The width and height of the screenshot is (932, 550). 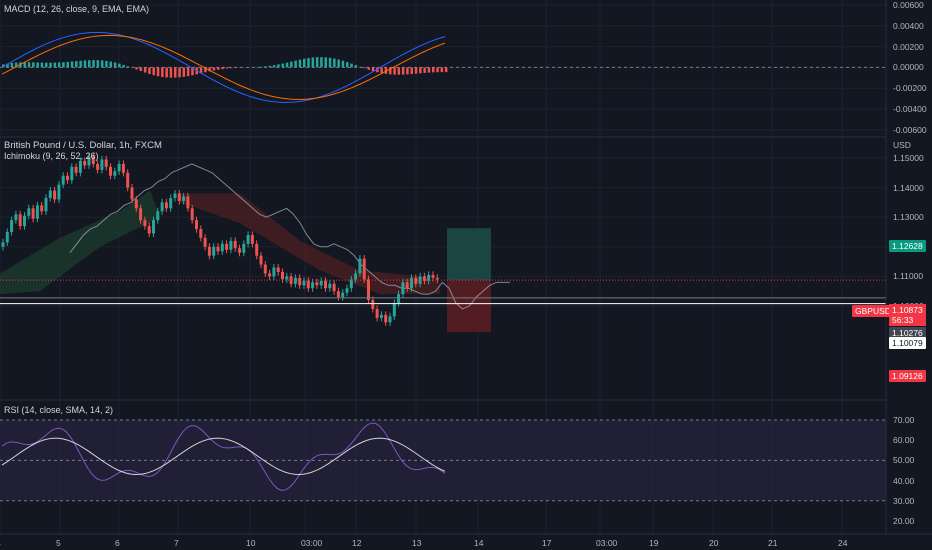 I want to click on rsi-axis-tick: 30.00, so click(x=904, y=500).